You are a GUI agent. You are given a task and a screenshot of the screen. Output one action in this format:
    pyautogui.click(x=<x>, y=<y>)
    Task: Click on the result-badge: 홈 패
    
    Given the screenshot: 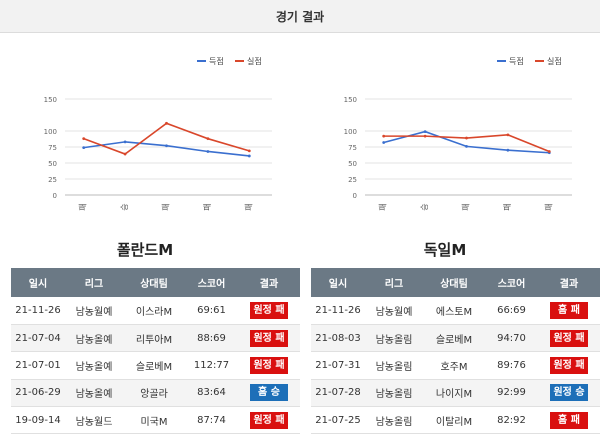 What is the action you would take?
    pyautogui.click(x=569, y=420)
    